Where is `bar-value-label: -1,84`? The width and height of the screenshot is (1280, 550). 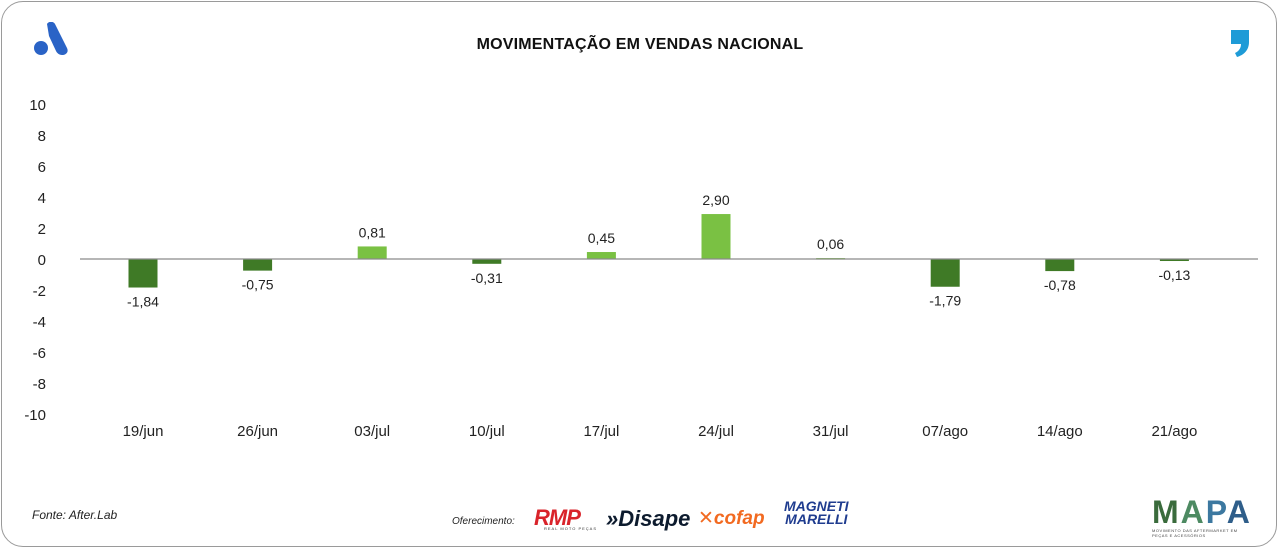
bar-value-label: -1,84 is located at coordinates (143, 302).